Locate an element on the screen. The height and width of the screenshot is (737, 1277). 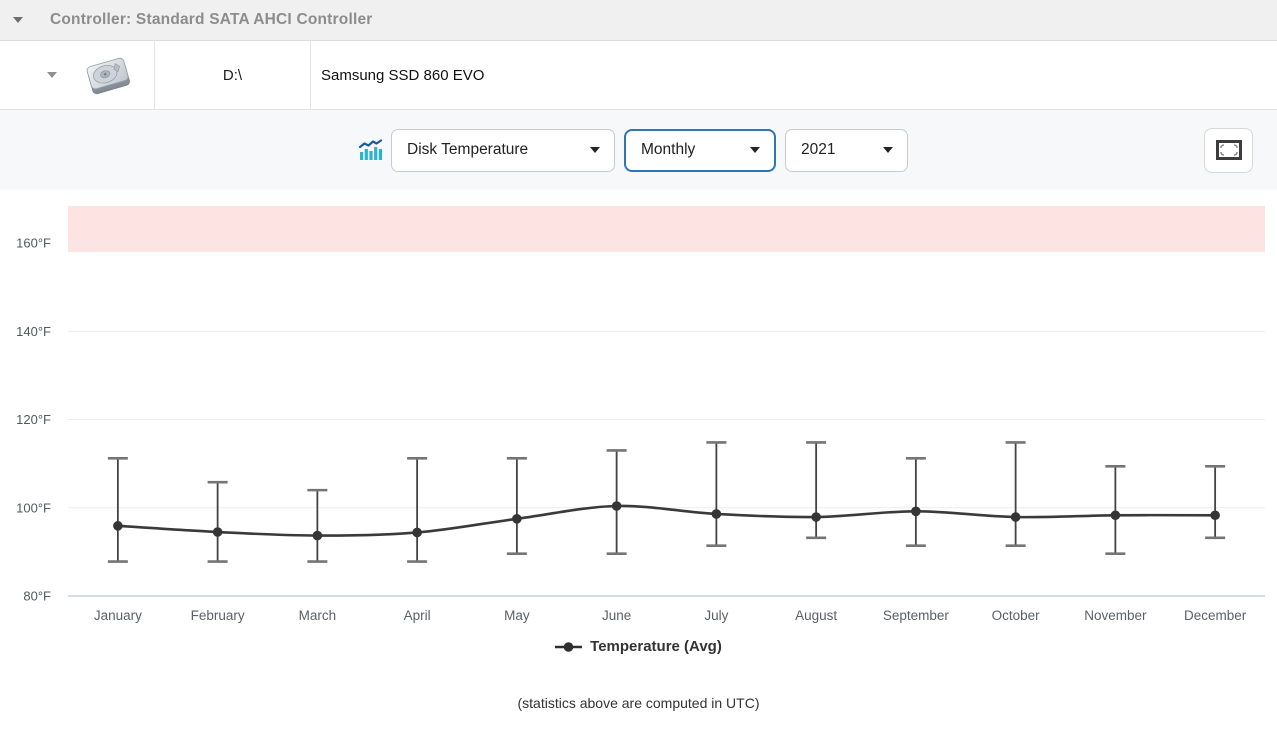
disk-row: D:\ Samsung SSD 860 EVO is located at coordinates (638, 75).